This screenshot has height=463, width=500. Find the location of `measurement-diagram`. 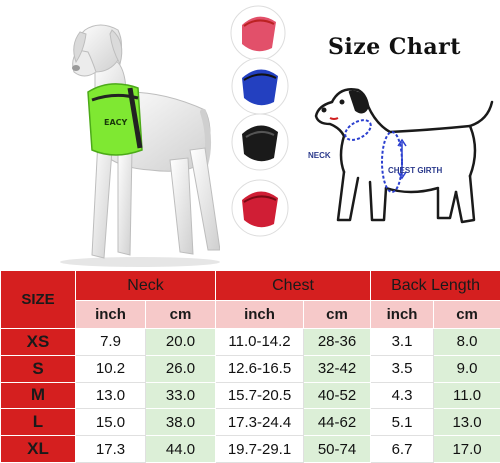

measurement-diagram is located at coordinates (405, 165).